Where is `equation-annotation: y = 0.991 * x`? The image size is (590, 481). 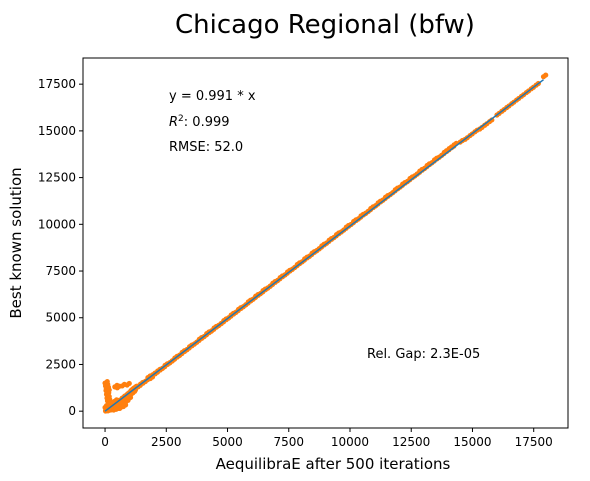 equation-annotation: y = 0.991 * x is located at coordinates (212, 96).